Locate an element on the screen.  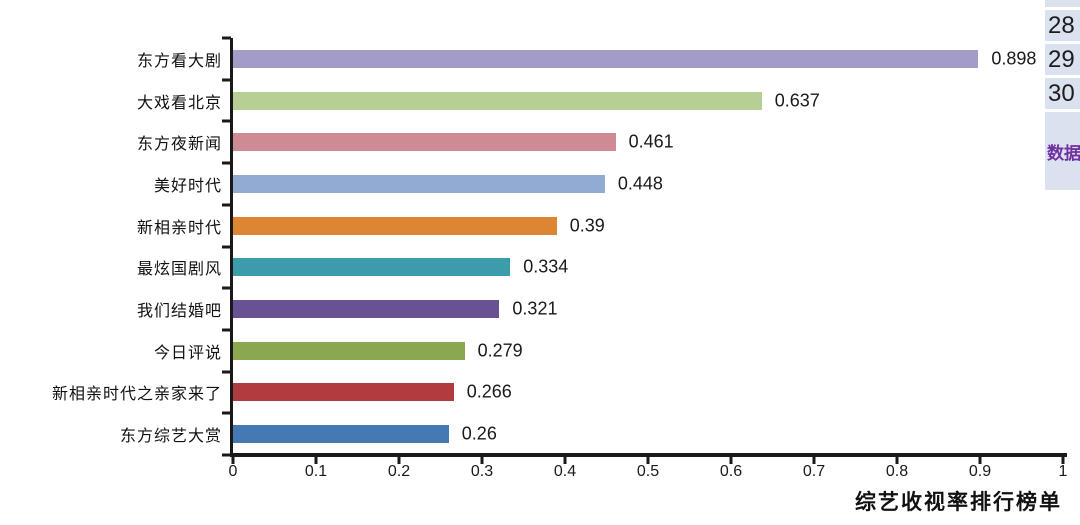
chart-row: 我们结婚吧 0.321 is located at coordinates (540, 309).